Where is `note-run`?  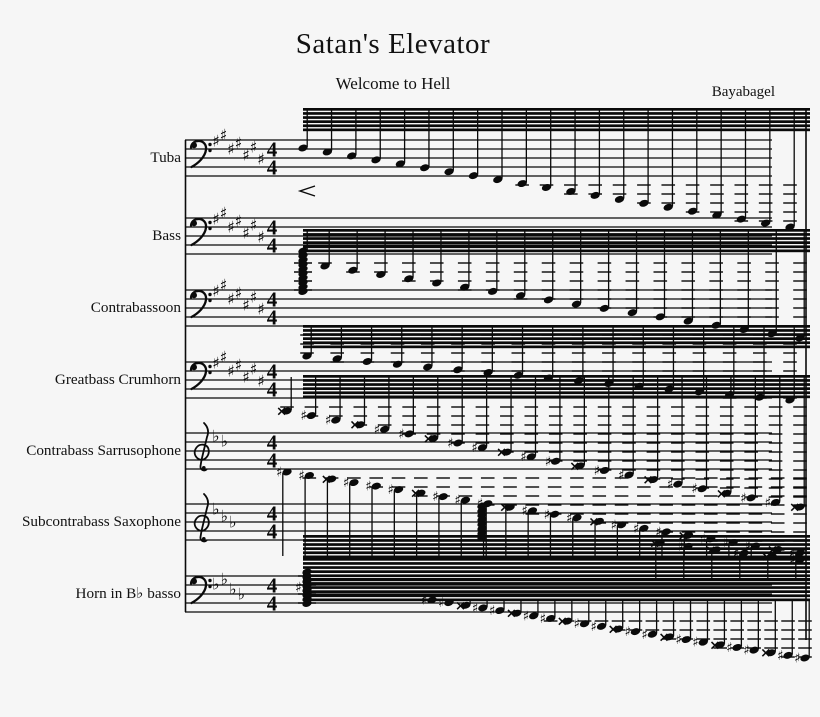
note-run is located at coordinates (547, 170).